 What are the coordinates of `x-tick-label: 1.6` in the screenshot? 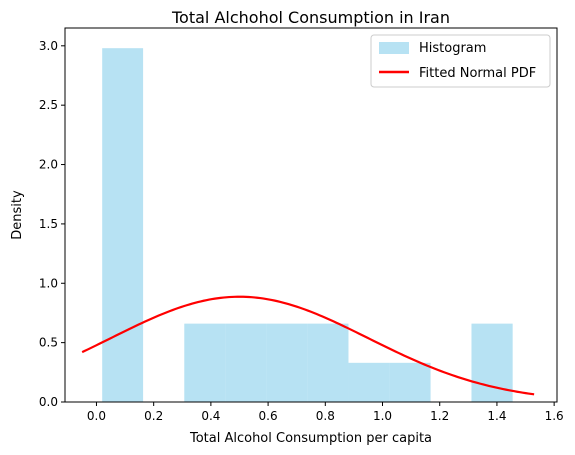 It's located at (554, 416).